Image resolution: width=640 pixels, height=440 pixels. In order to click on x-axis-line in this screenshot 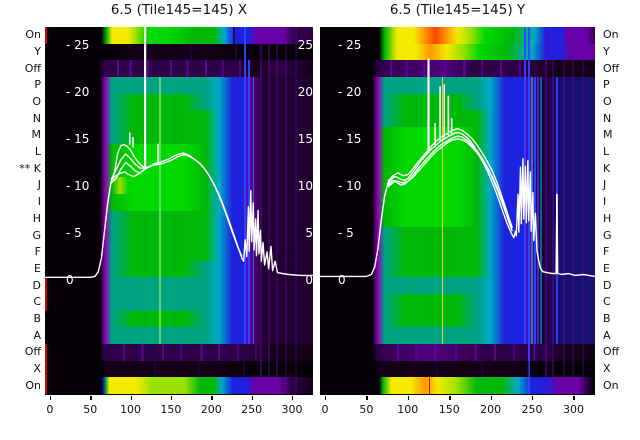, I will do `click(179, 395)`.